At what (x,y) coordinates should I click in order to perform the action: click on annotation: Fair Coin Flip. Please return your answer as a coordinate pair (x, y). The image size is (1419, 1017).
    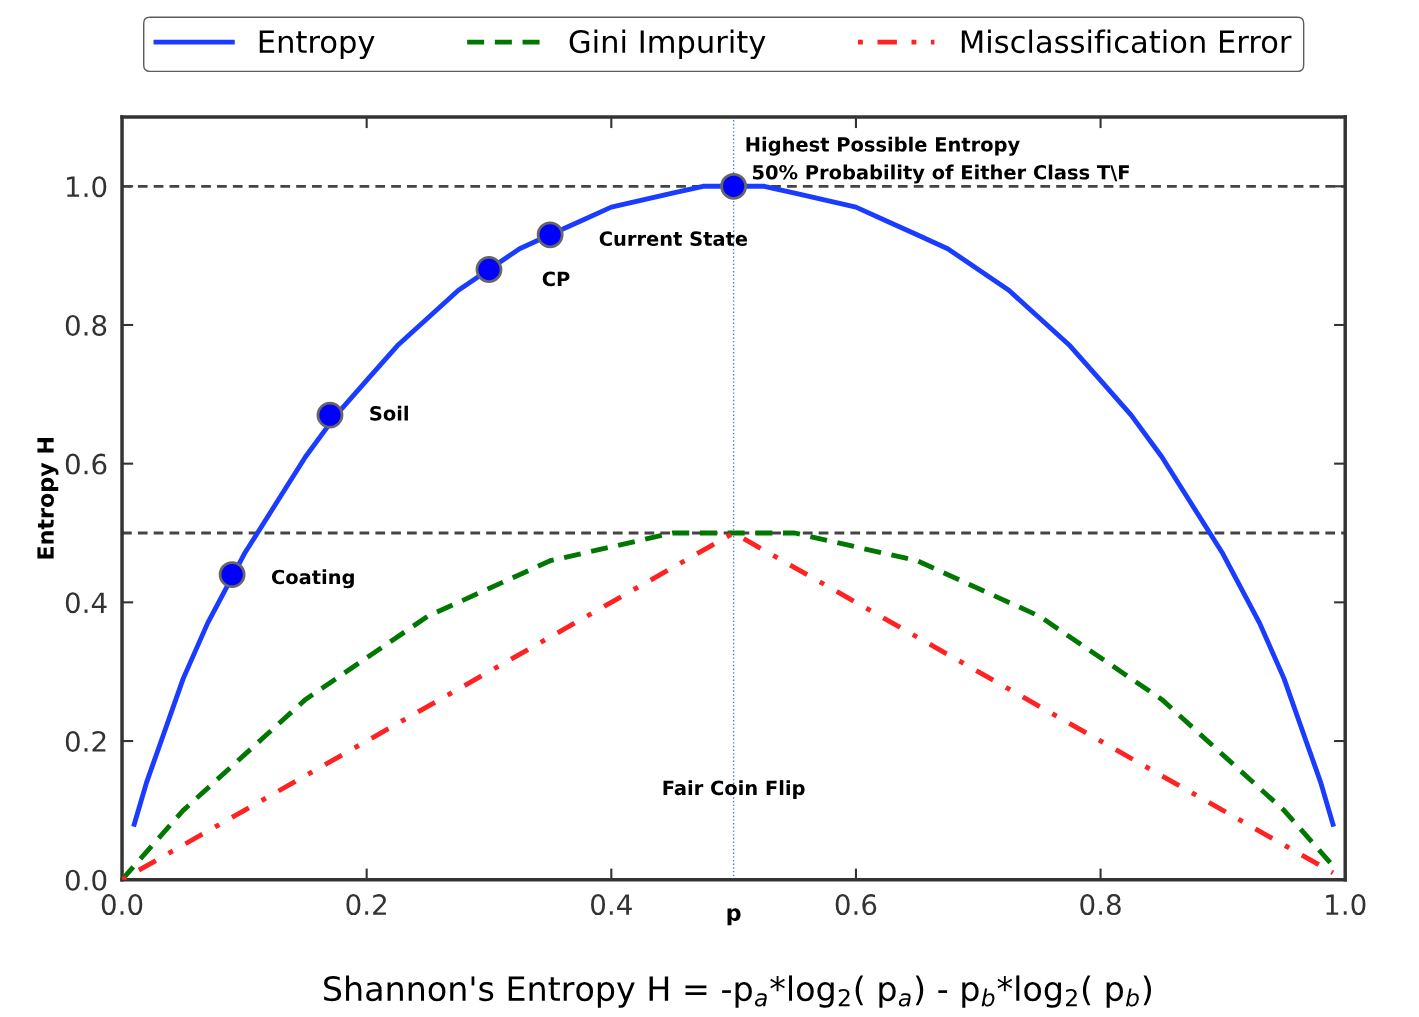
    Looking at the image, I should click on (734, 789).